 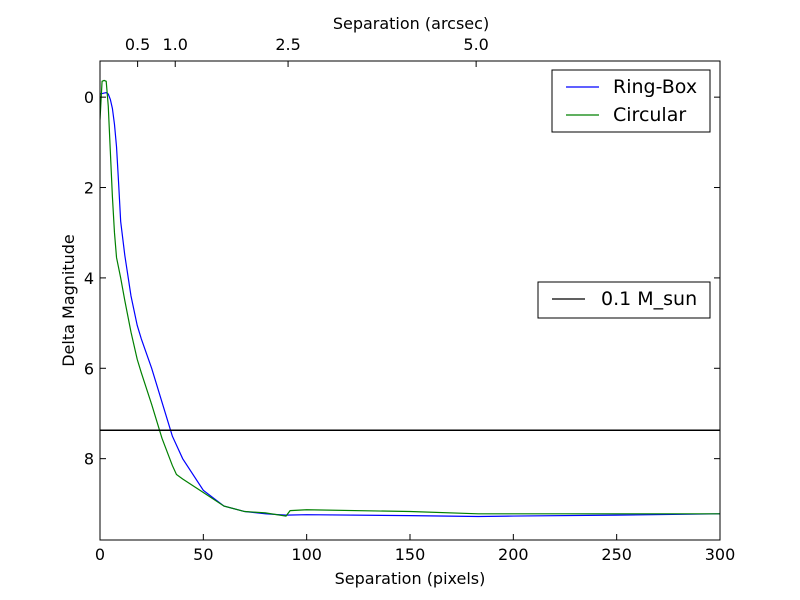 I want to click on y-axis-label: Delta Magnitude, so click(x=68, y=300).